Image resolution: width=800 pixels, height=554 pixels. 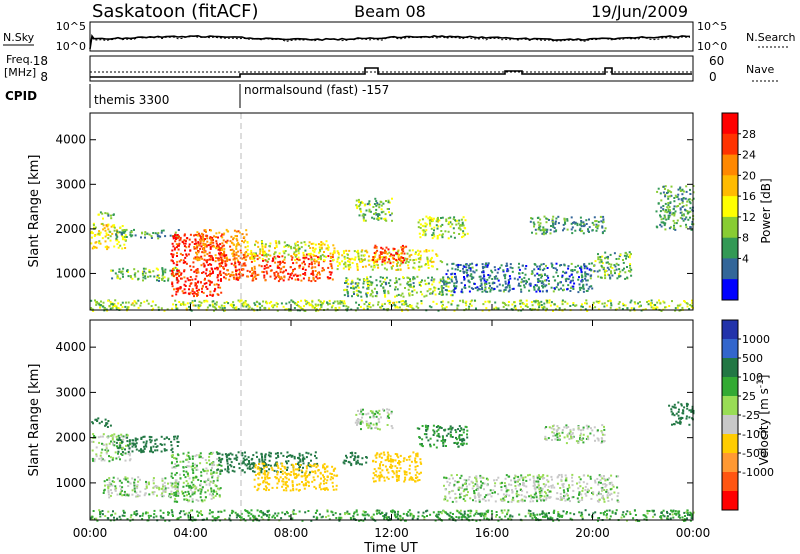 I want to click on cpid-segment-1: themis 3300, so click(x=131, y=100).